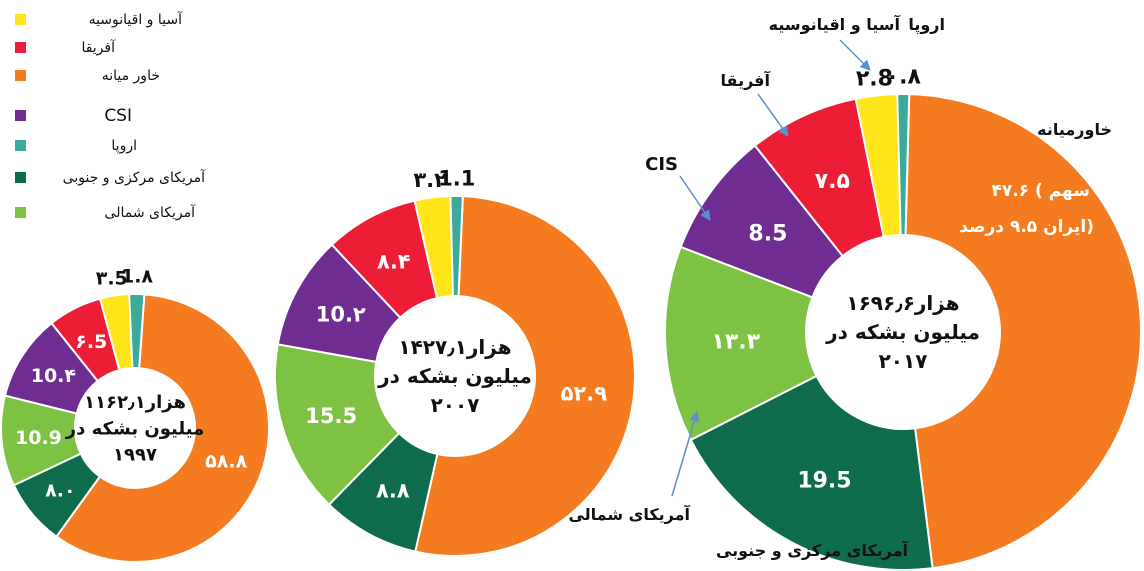  I want to click on annotation-cis: CIS, so click(661, 164).